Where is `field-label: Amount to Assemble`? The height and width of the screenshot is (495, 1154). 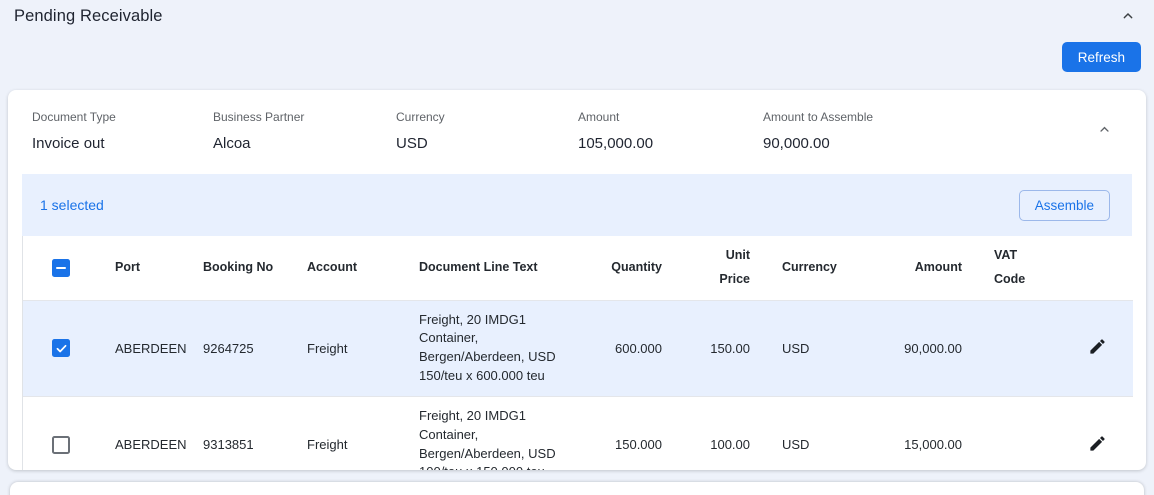 field-label: Amount to Assemble is located at coordinates (818, 117).